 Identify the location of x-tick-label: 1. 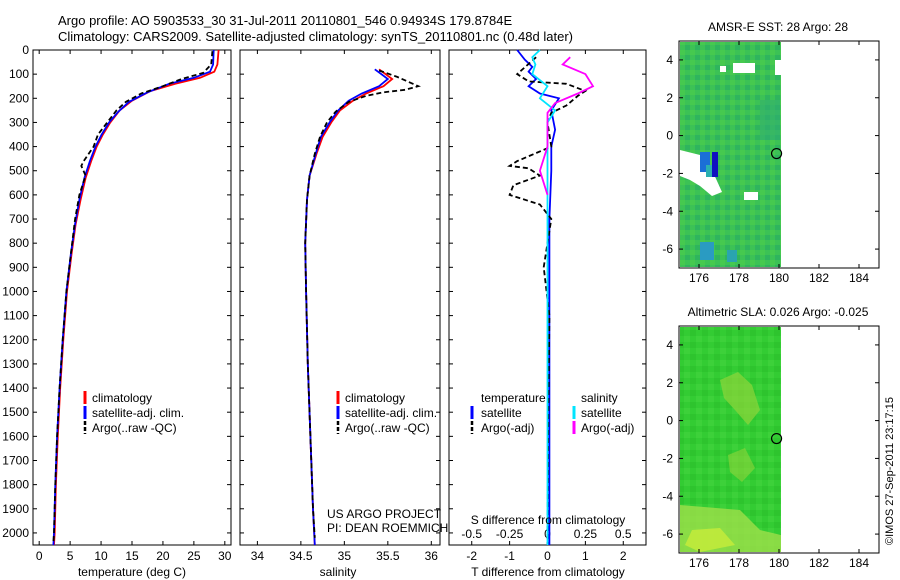
(585, 556).